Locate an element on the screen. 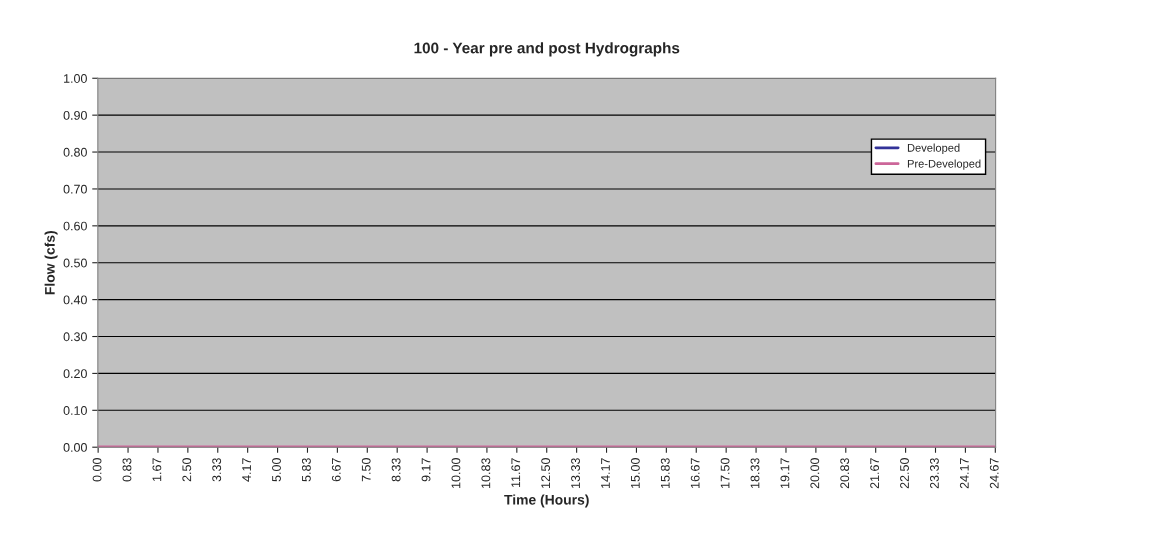 This screenshot has width=1151, height=559. x-tick-label: 4.17 is located at coordinates (246, 470).